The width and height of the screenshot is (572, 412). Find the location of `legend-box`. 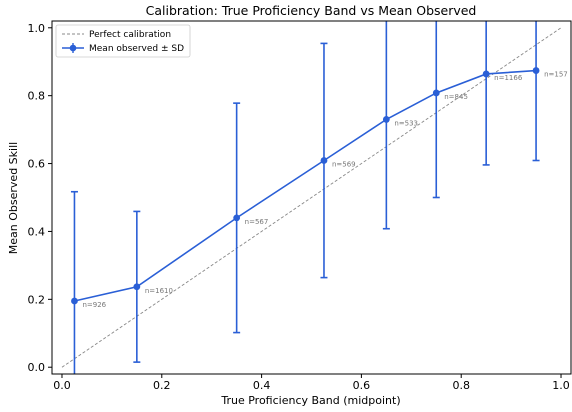

legend-box is located at coordinates (123, 41).